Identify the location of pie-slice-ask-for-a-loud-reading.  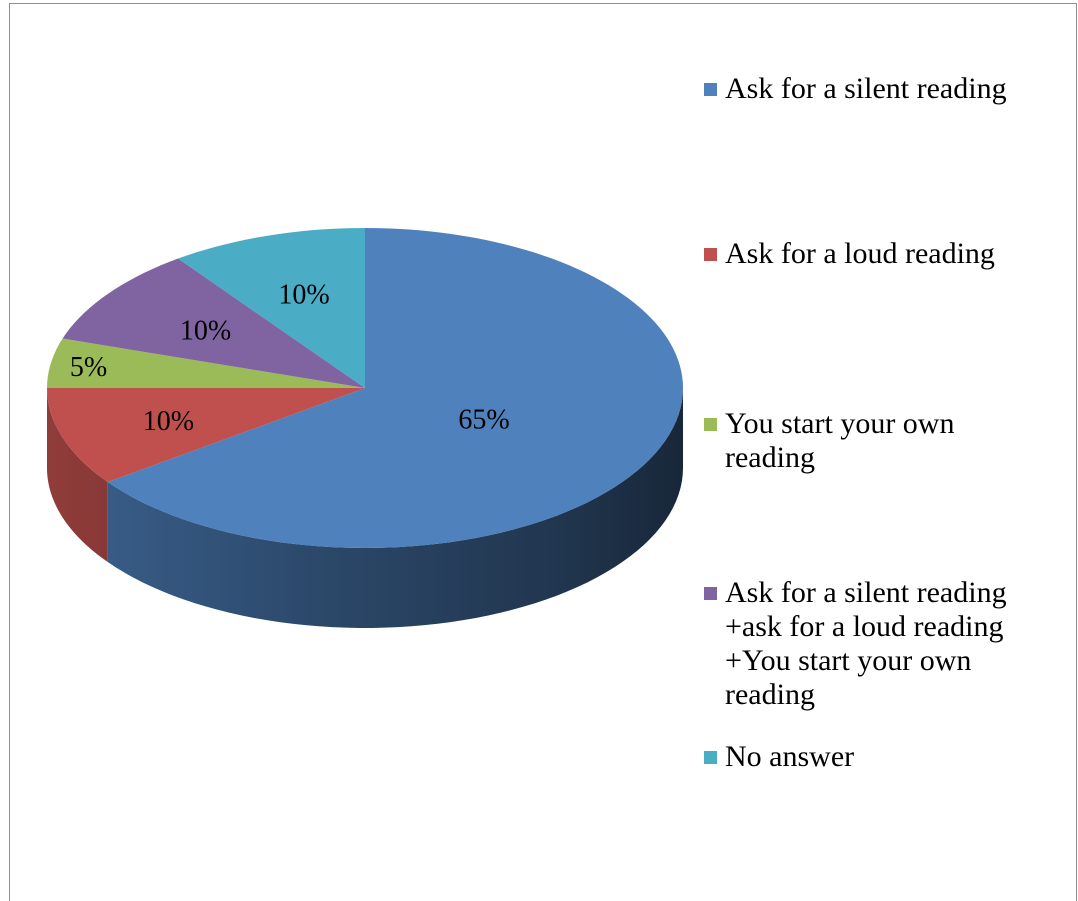
(206, 435).